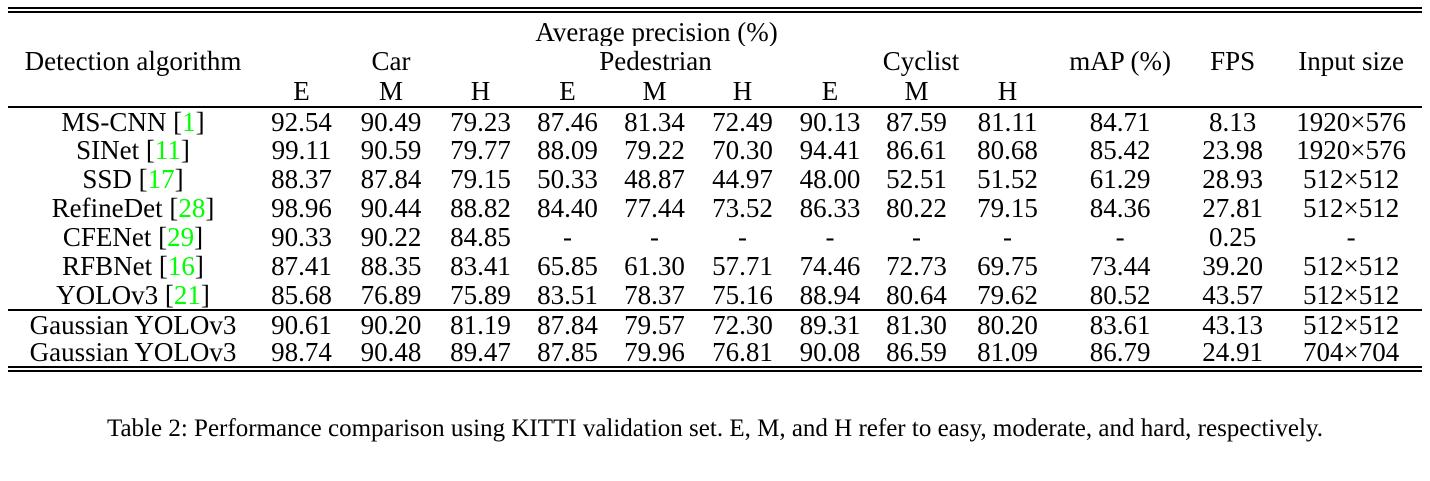  I want to click on citation-number: 28, so click(192, 208).